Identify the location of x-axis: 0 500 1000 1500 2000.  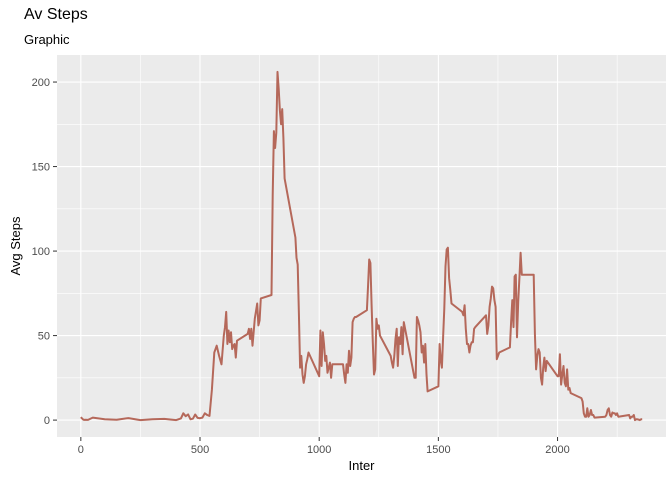
(324, 446).